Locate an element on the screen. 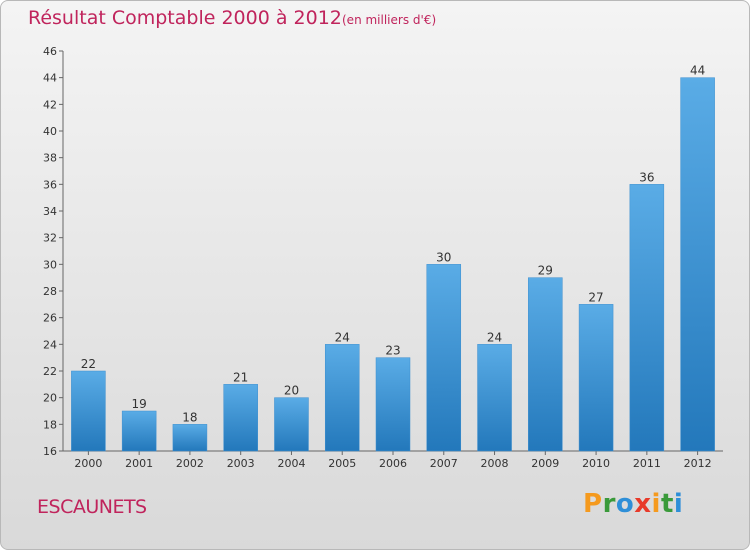 The height and width of the screenshot is (550, 750). logo-letter: P is located at coordinates (593, 504).